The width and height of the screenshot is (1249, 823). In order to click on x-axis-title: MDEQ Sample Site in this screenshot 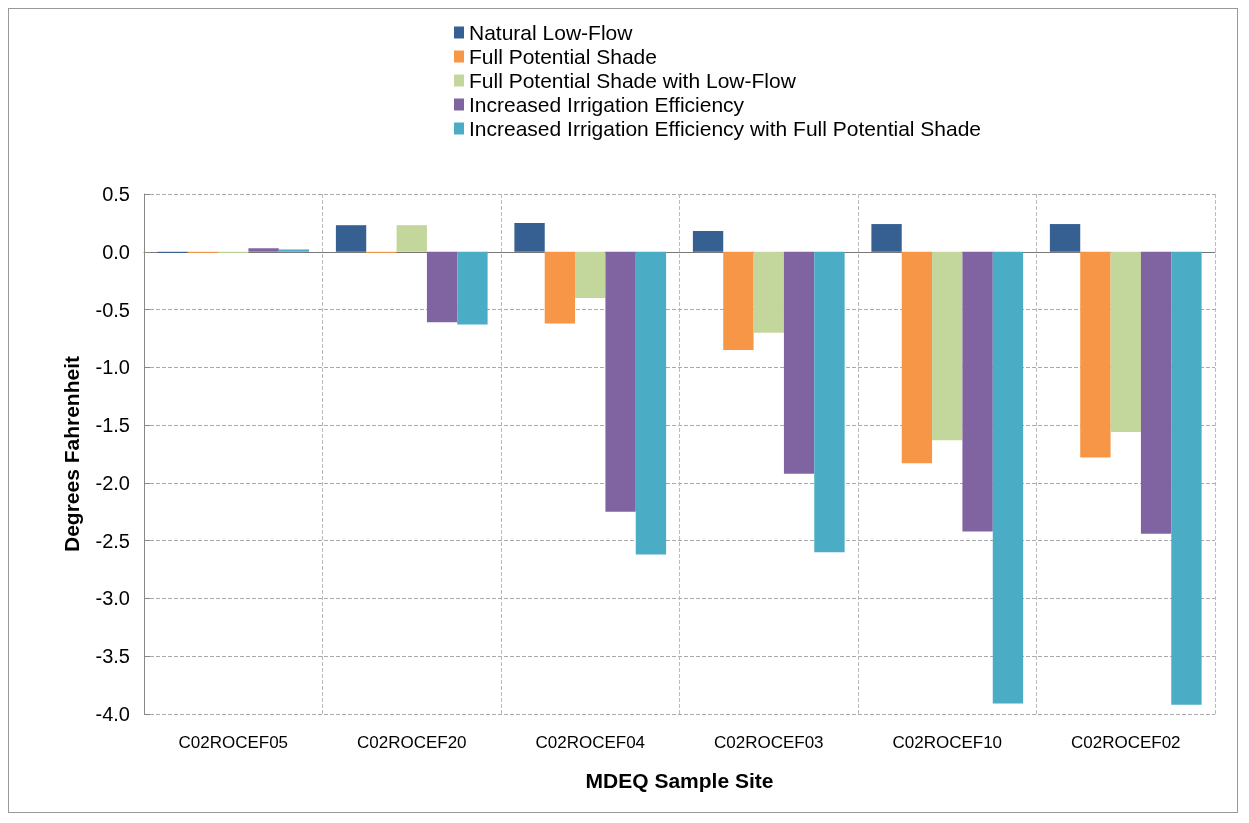, I will do `click(679, 780)`.